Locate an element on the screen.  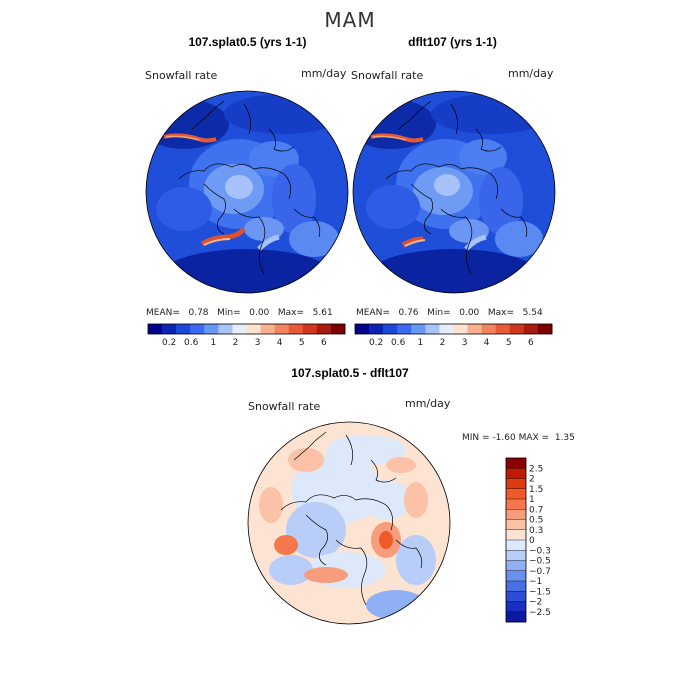
panel3-colorbar-tick-label: 0.7 is located at coordinates (536, 510).